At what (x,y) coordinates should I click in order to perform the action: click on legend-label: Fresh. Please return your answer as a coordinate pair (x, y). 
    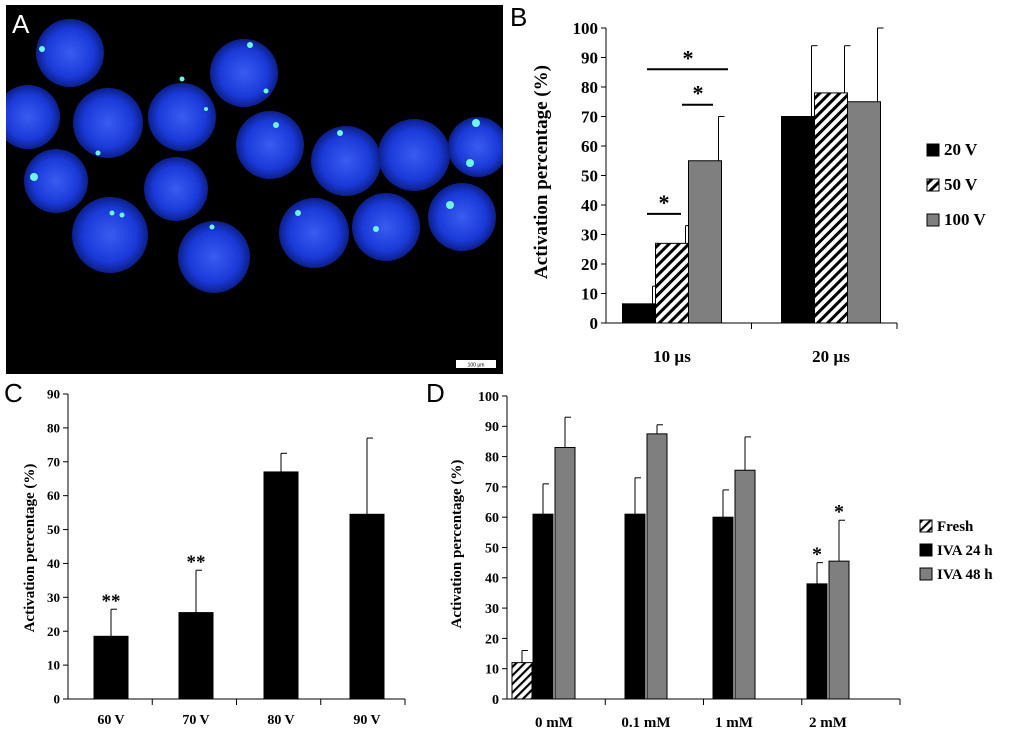
    Looking at the image, I should click on (955, 527).